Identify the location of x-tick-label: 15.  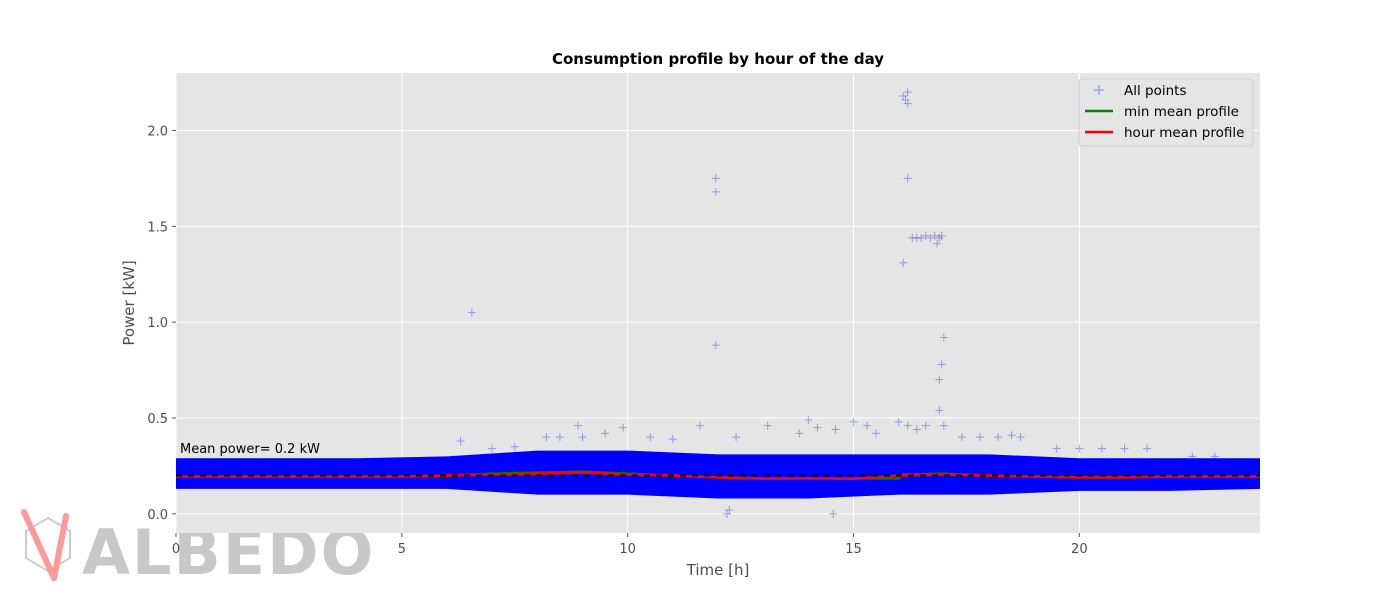
(853, 549).